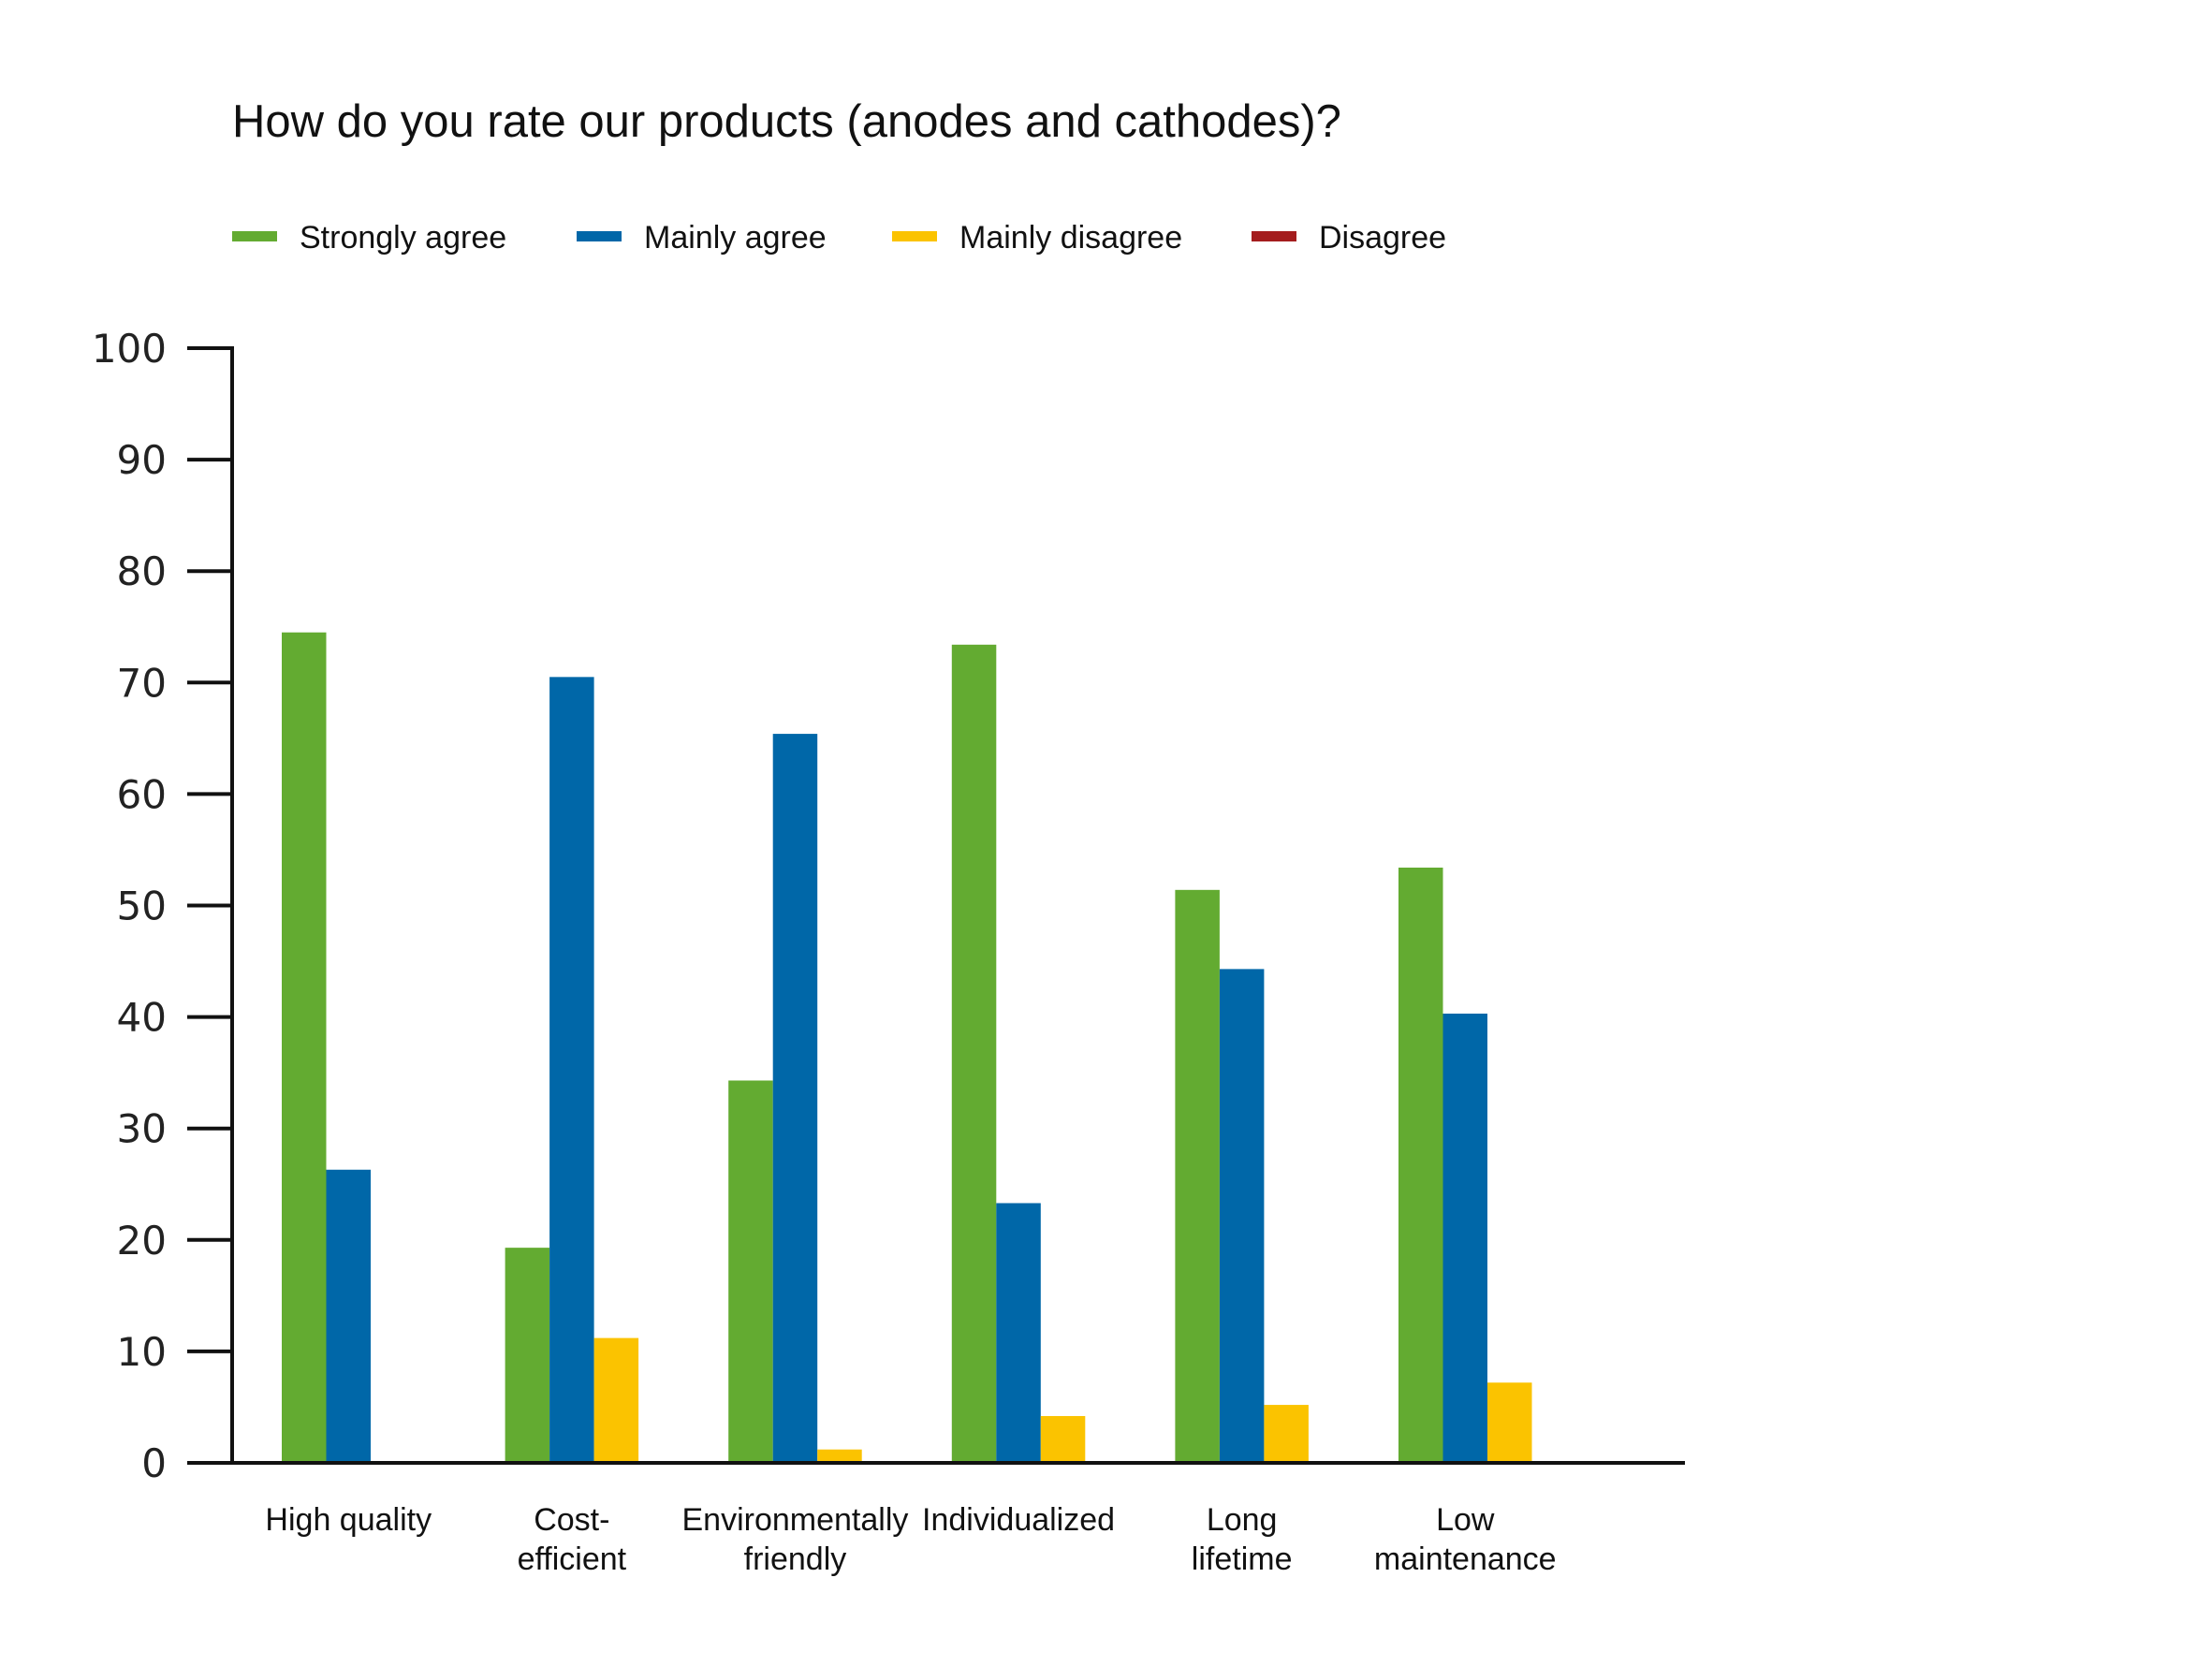 Image resolution: width=2211 pixels, height=1680 pixels. Describe the element at coordinates (527, 1355) in the screenshot. I see `bar-strongly-agree-cost-efficient` at that location.